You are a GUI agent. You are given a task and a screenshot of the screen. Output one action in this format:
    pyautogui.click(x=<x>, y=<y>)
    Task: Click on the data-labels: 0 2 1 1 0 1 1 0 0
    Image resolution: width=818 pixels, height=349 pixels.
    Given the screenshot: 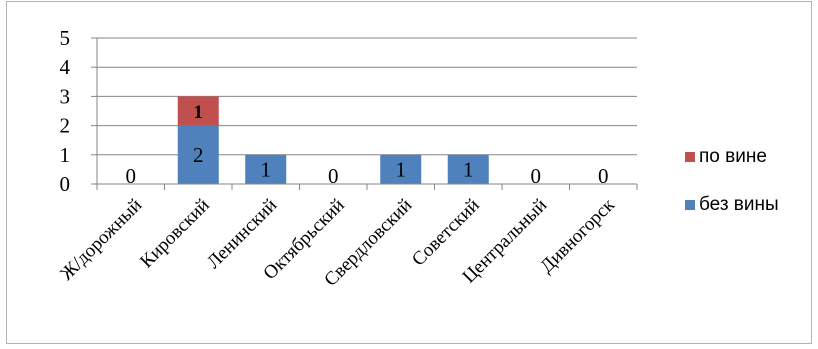 What is the action you would take?
    pyautogui.click(x=367, y=145)
    